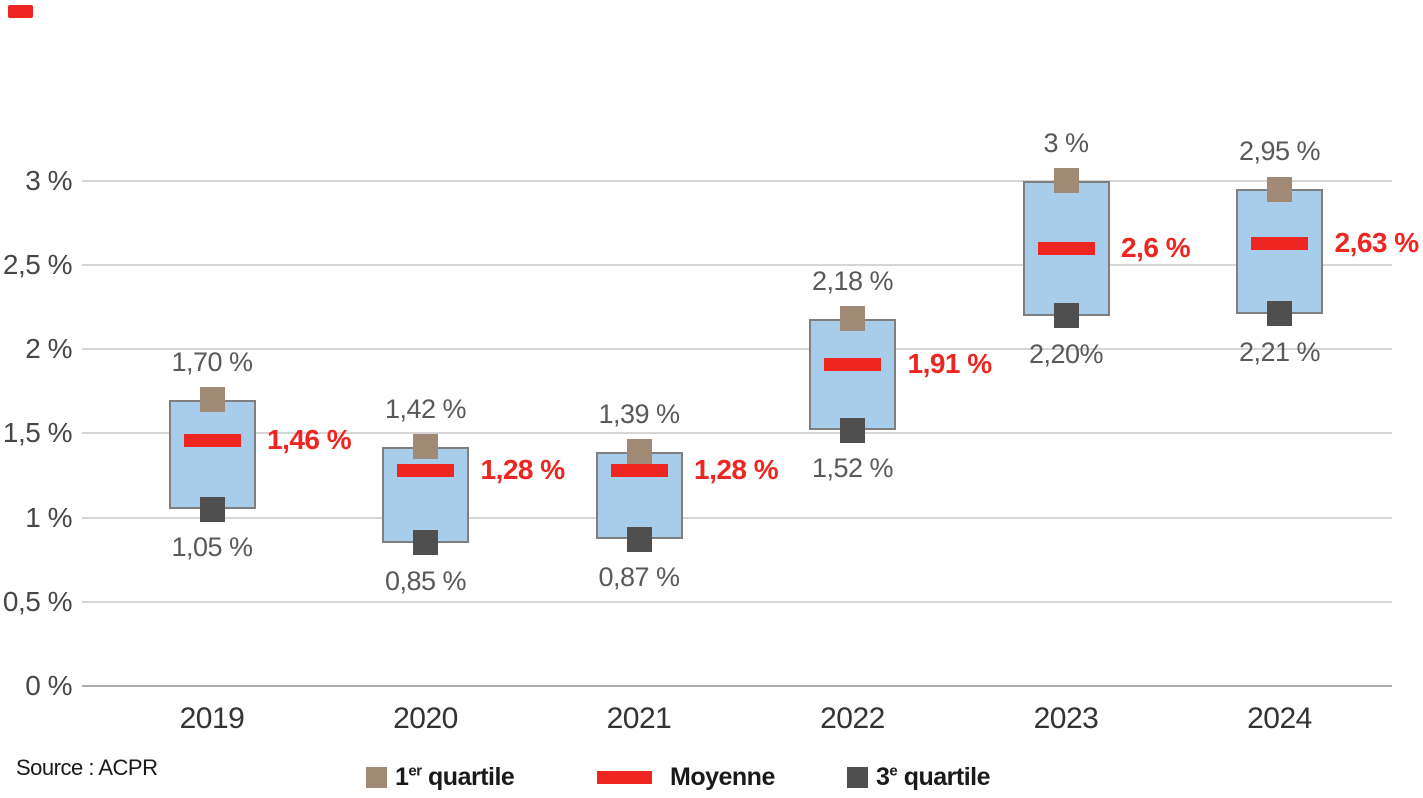 The image size is (1423, 798). Describe the element at coordinates (48, 349) in the screenshot. I see `y-tick-label: 2 %` at that location.